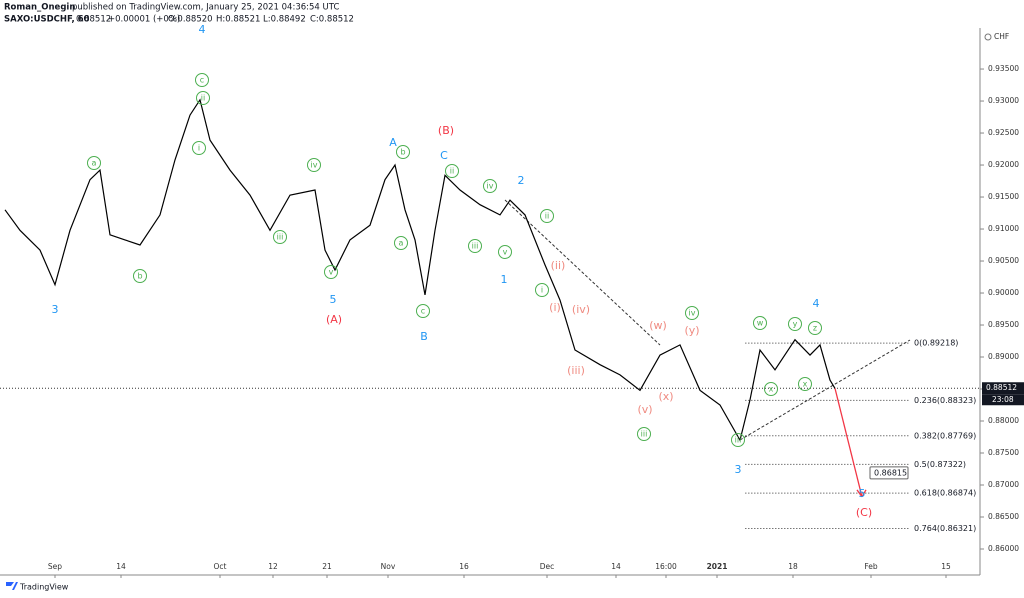  What do you see at coordinates (1003, 420) in the screenshot?
I see `y-tick-label: 0.88000` at bounding box center [1003, 420].